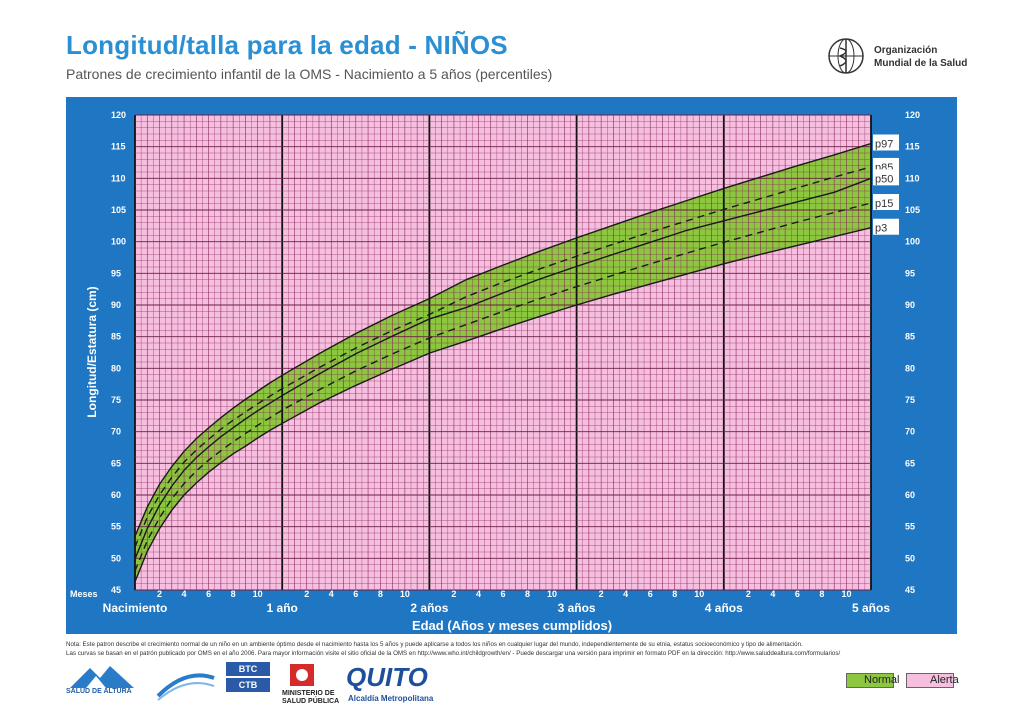 The height and width of the screenshot is (725, 1024). Describe the element at coordinates (910, 432) in the screenshot. I see `ytick-right: 70` at that location.